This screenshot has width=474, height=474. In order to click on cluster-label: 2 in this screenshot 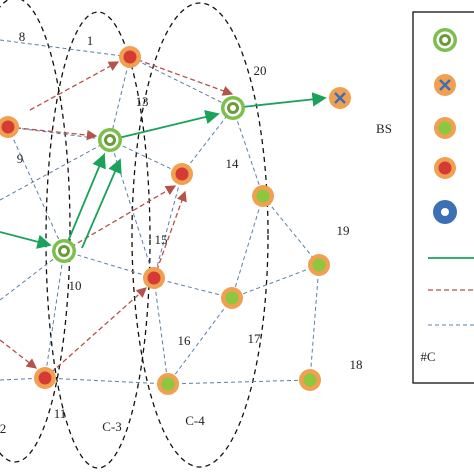, I will do `click(3, 428)`.